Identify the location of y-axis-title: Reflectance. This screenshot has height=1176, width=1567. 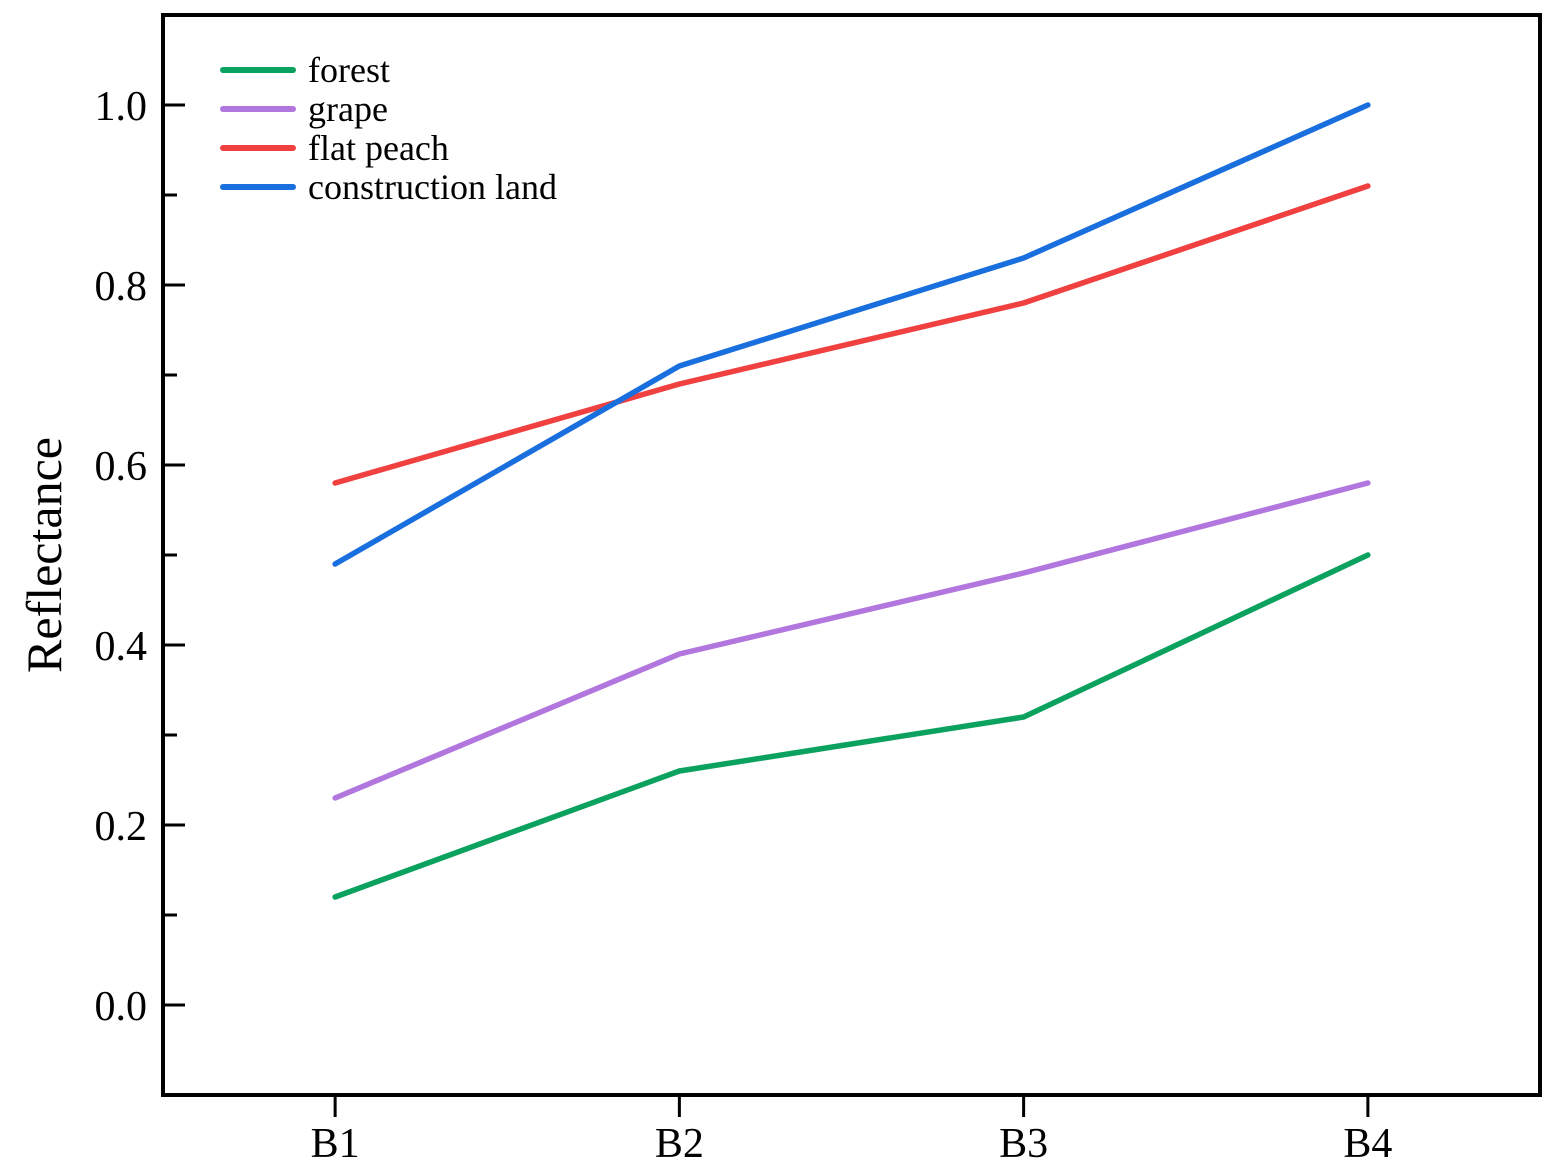
(44, 555).